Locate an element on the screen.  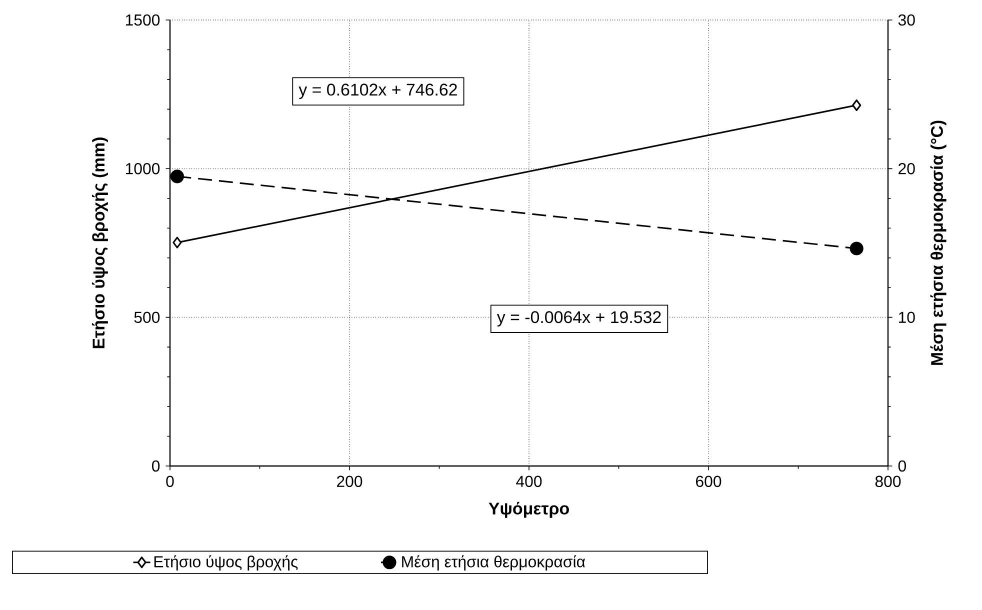
y2-tick-label: 30 is located at coordinates (906, 20).